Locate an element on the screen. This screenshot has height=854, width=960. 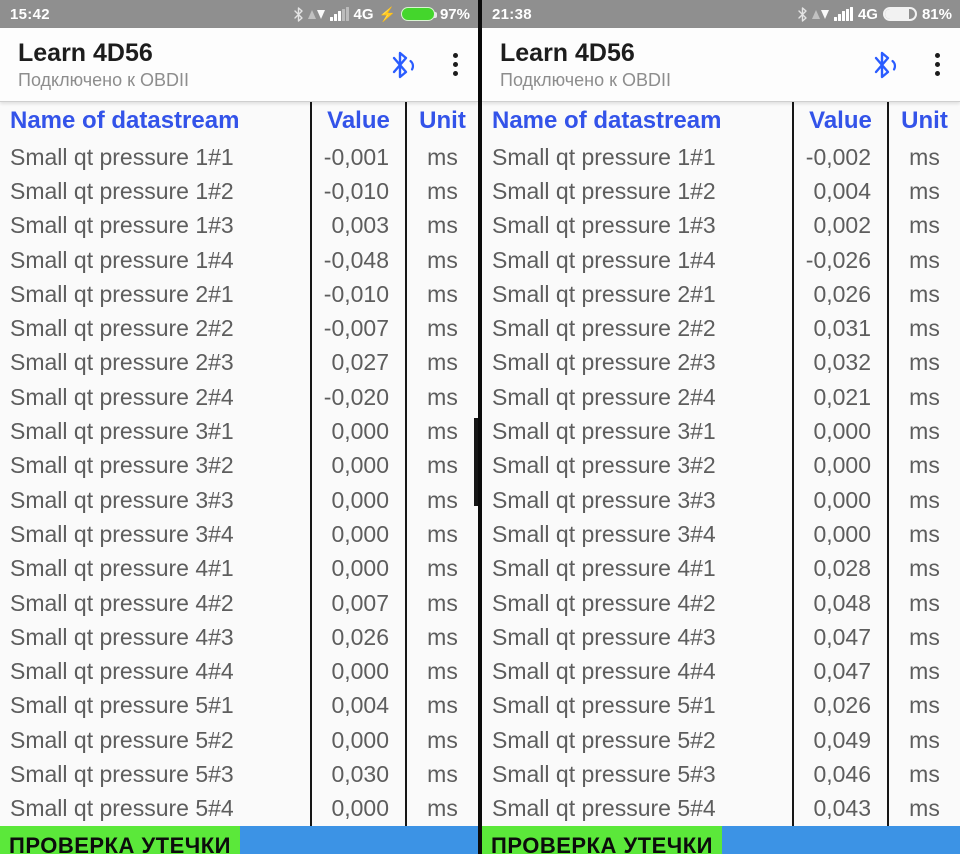
datastream-name: Small qt pressure 5#3 is located at coordinates (604, 773).